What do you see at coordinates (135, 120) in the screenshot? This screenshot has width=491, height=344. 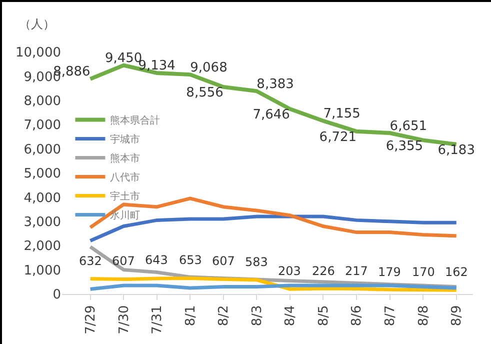 I see `legend-label: 熊本県合計` at bounding box center [135, 120].